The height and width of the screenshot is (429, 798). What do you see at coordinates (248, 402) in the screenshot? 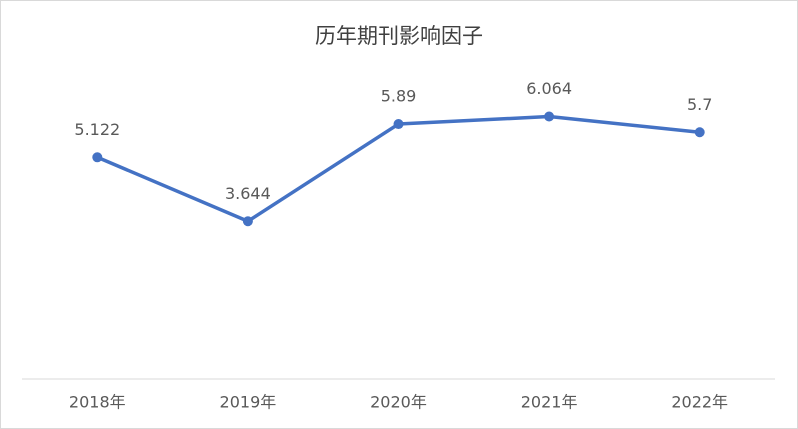
I see `x-tick-label: 2019年` at bounding box center [248, 402].